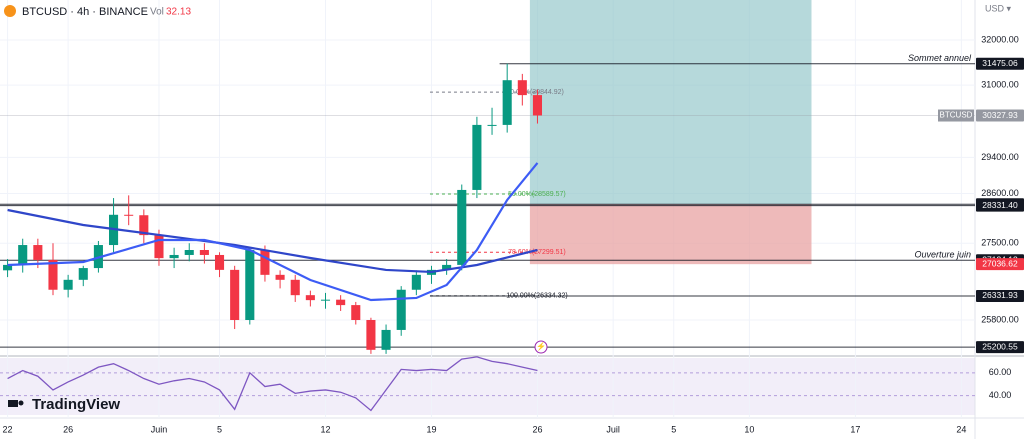  Describe the element at coordinates (961, 429) in the screenshot. I see `x-tick-label: 24` at that location.